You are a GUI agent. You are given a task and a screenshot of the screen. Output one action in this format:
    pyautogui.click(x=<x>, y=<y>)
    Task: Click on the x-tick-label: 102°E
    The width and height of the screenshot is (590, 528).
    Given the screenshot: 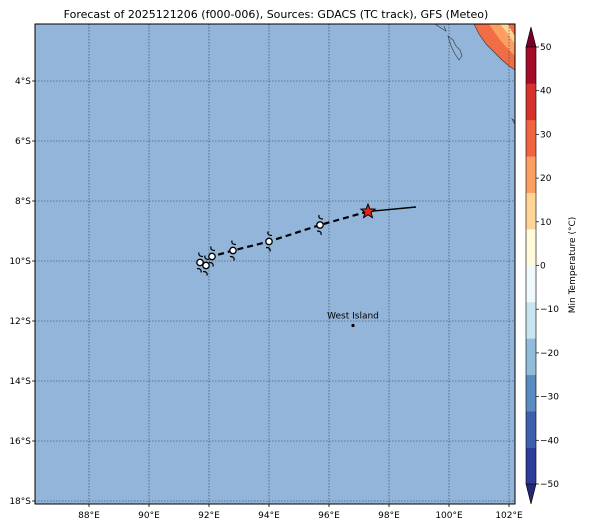 What is the action you would take?
    pyautogui.click(x=509, y=516)
    